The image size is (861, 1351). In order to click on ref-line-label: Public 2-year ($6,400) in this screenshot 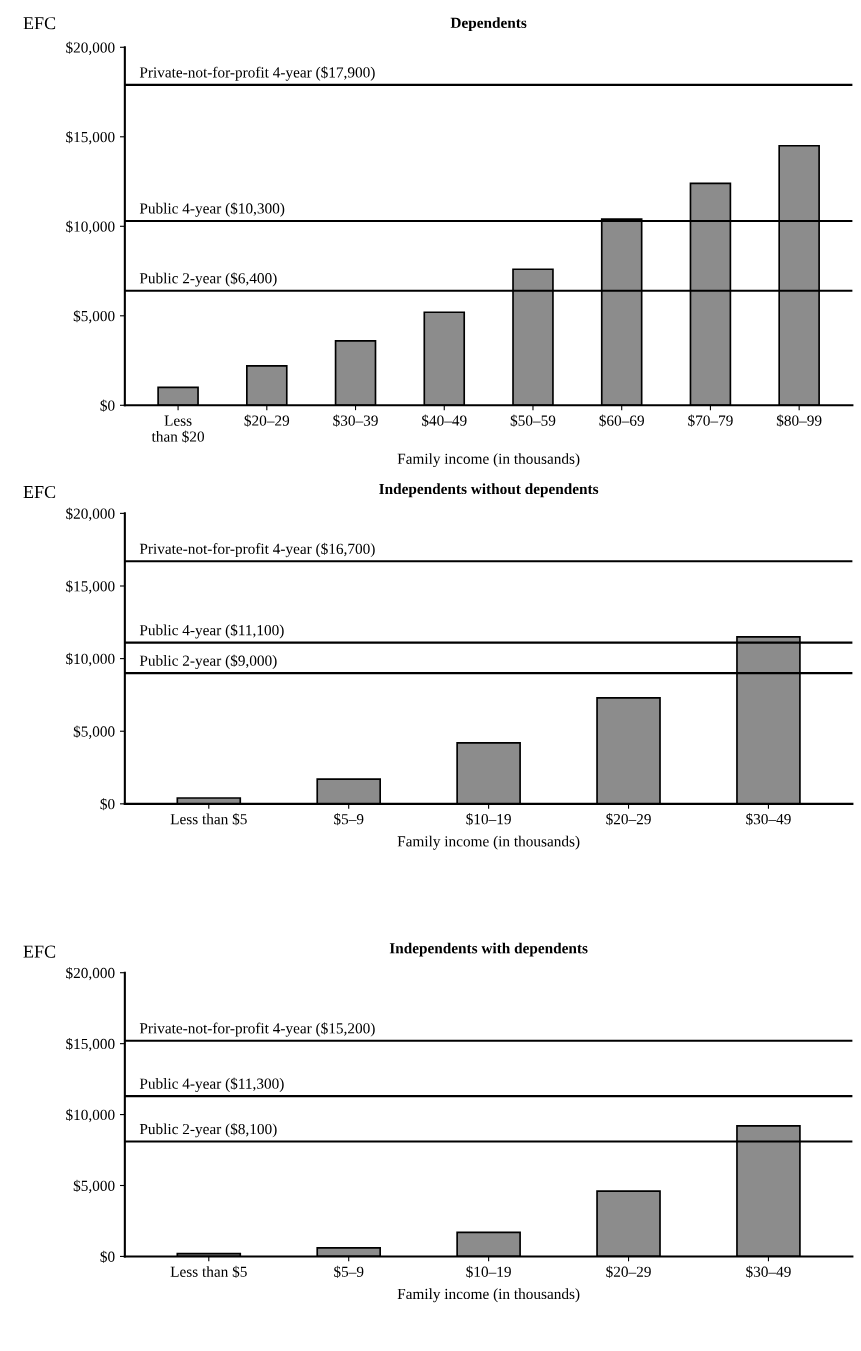, I will do `click(208, 279)`.